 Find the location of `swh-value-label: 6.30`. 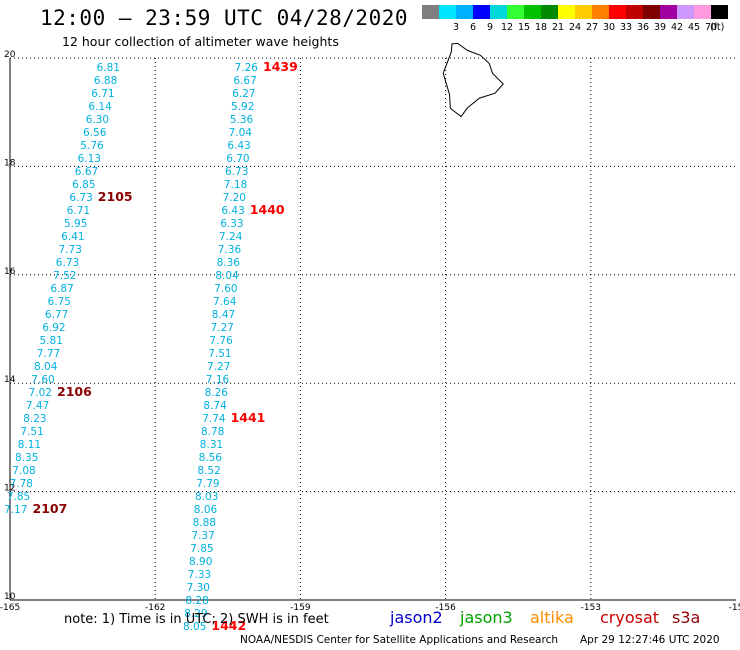

swh-value-label: 6.30 is located at coordinates (97, 120).